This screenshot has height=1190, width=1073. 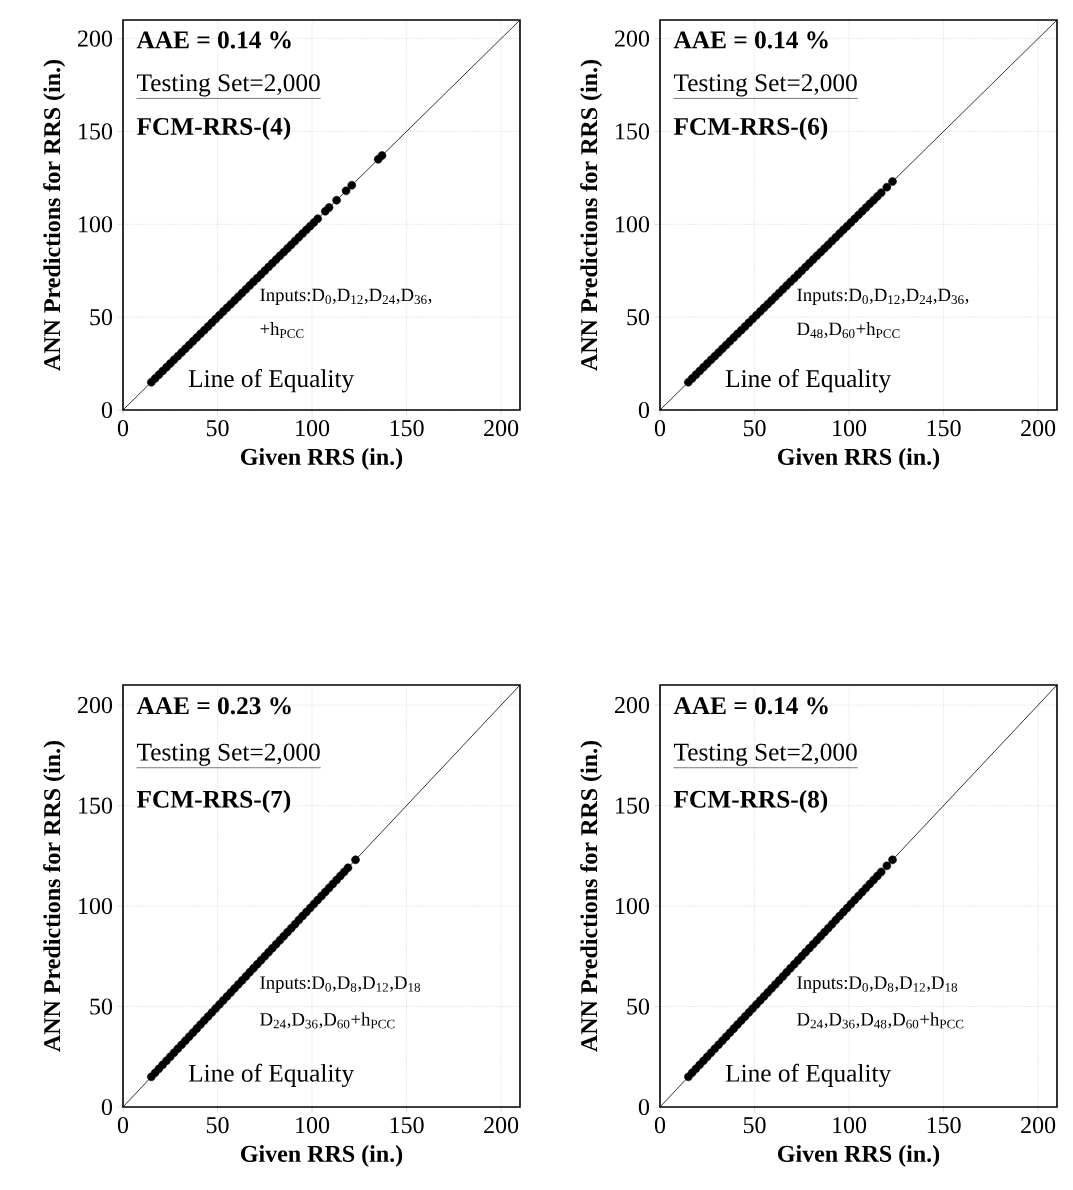 What do you see at coordinates (213, 129) in the screenshot?
I see `annotation: FCM-RRS-(4)` at bounding box center [213, 129].